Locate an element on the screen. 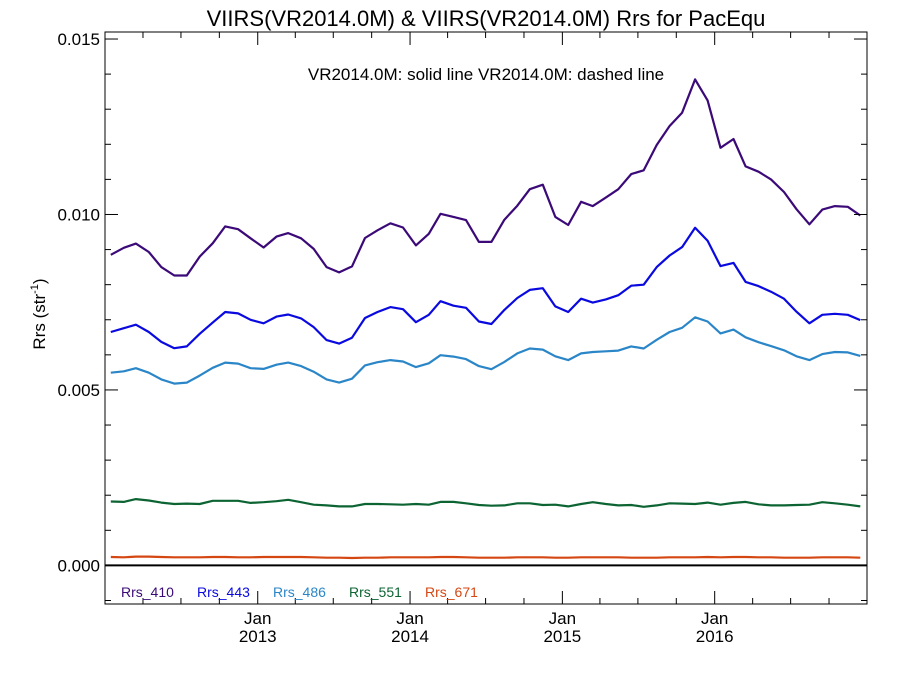 This screenshot has height=675, width=900. x-tick-year: 2014 is located at coordinates (410, 636).